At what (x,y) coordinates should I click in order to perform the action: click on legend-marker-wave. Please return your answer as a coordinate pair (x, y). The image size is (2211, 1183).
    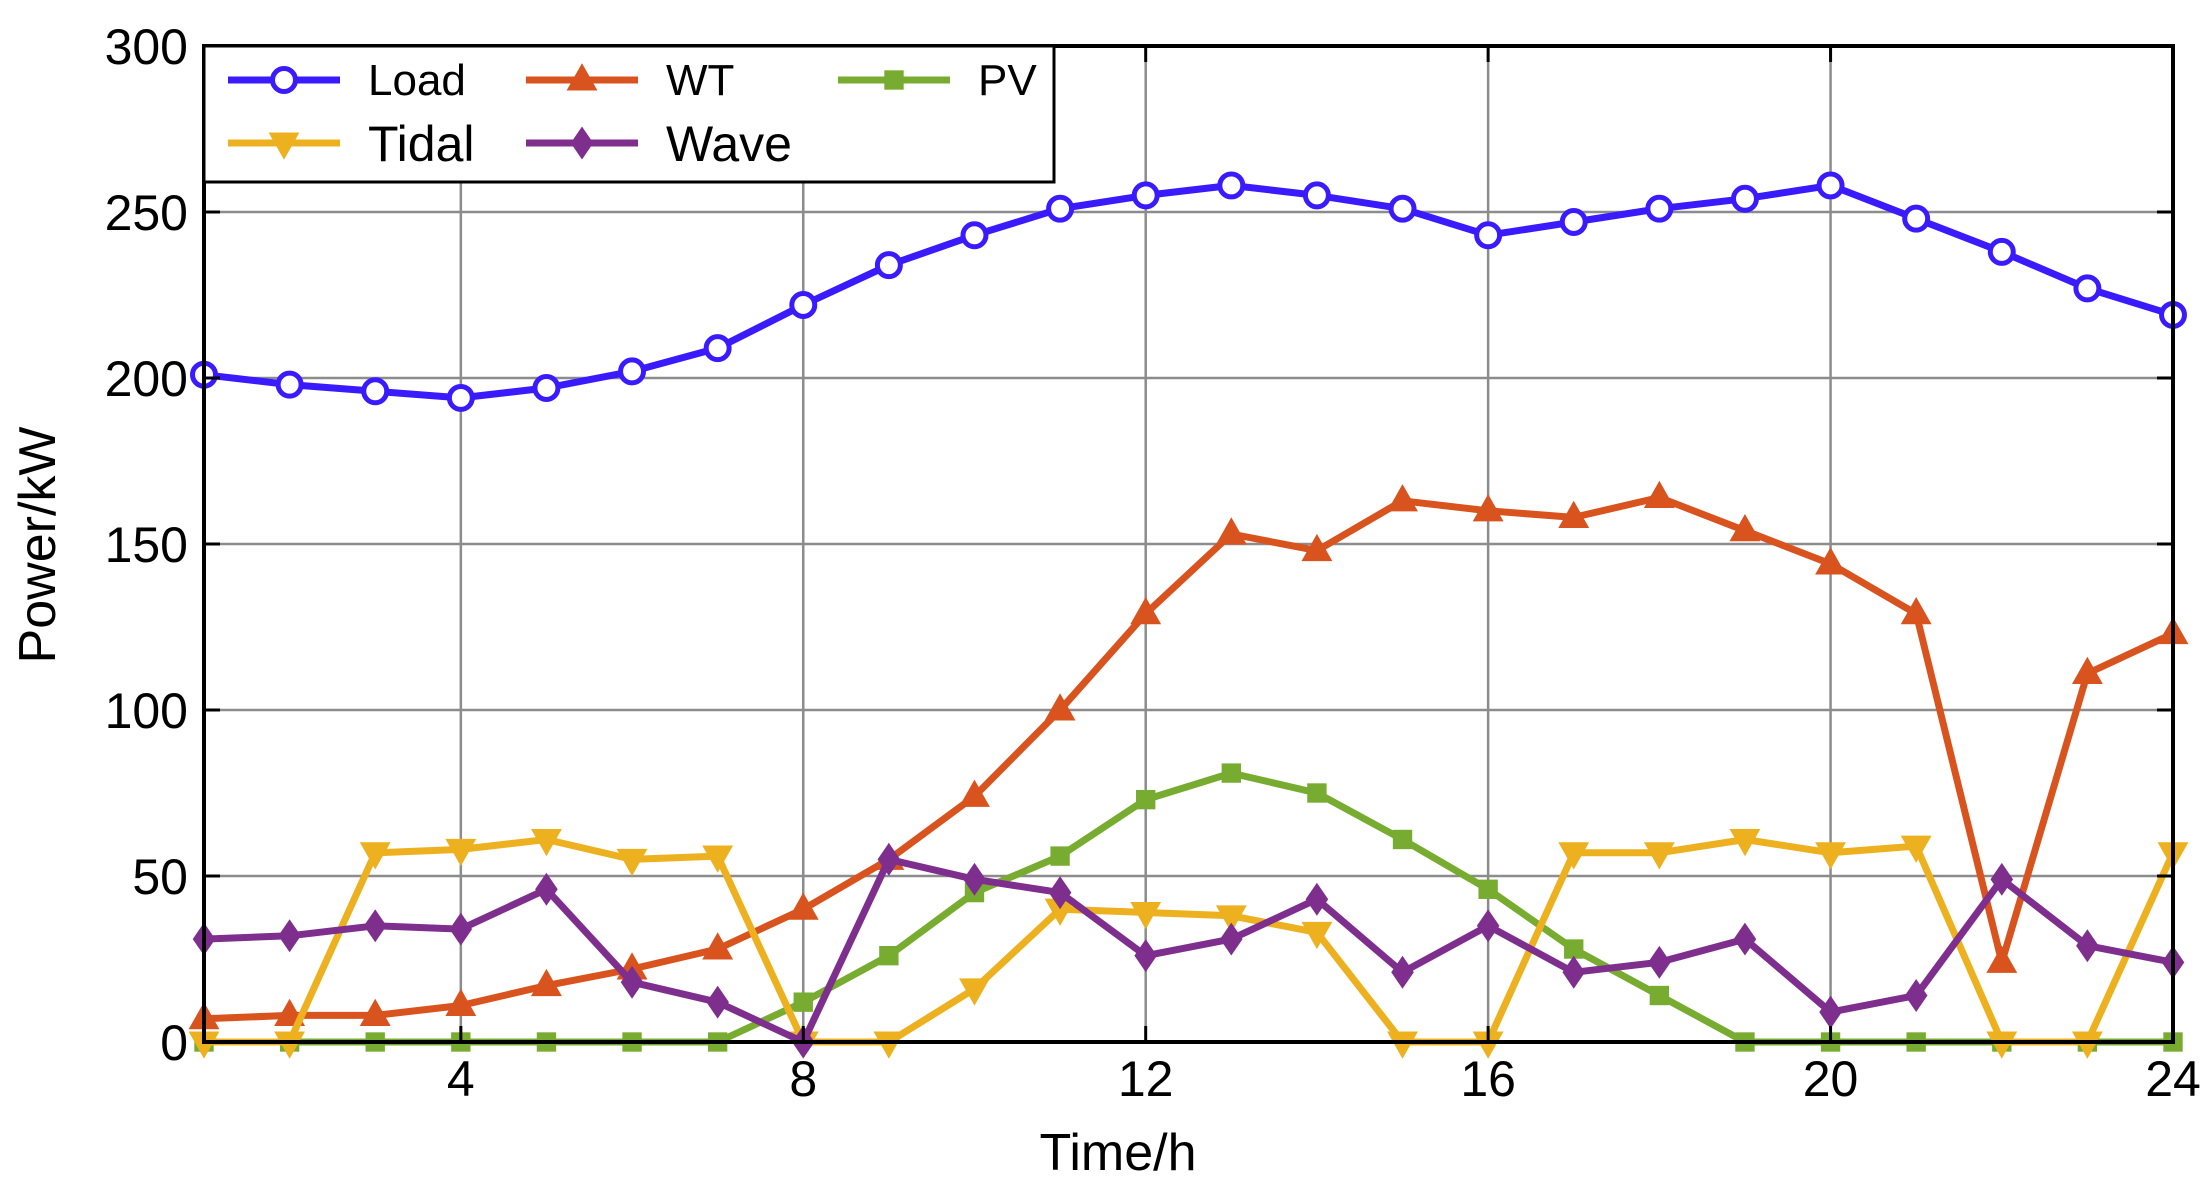
    Looking at the image, I should click on (582, 143).